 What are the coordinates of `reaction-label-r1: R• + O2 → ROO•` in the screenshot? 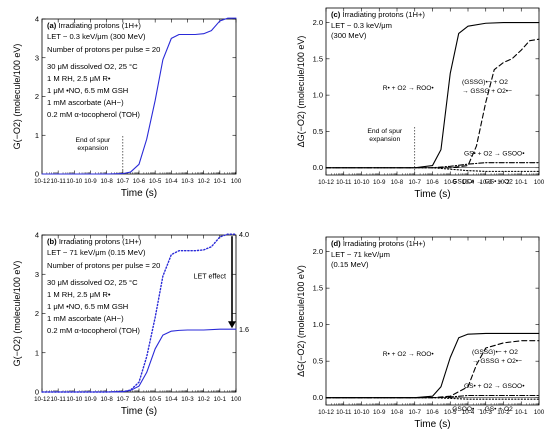 It's located at (409, 354).